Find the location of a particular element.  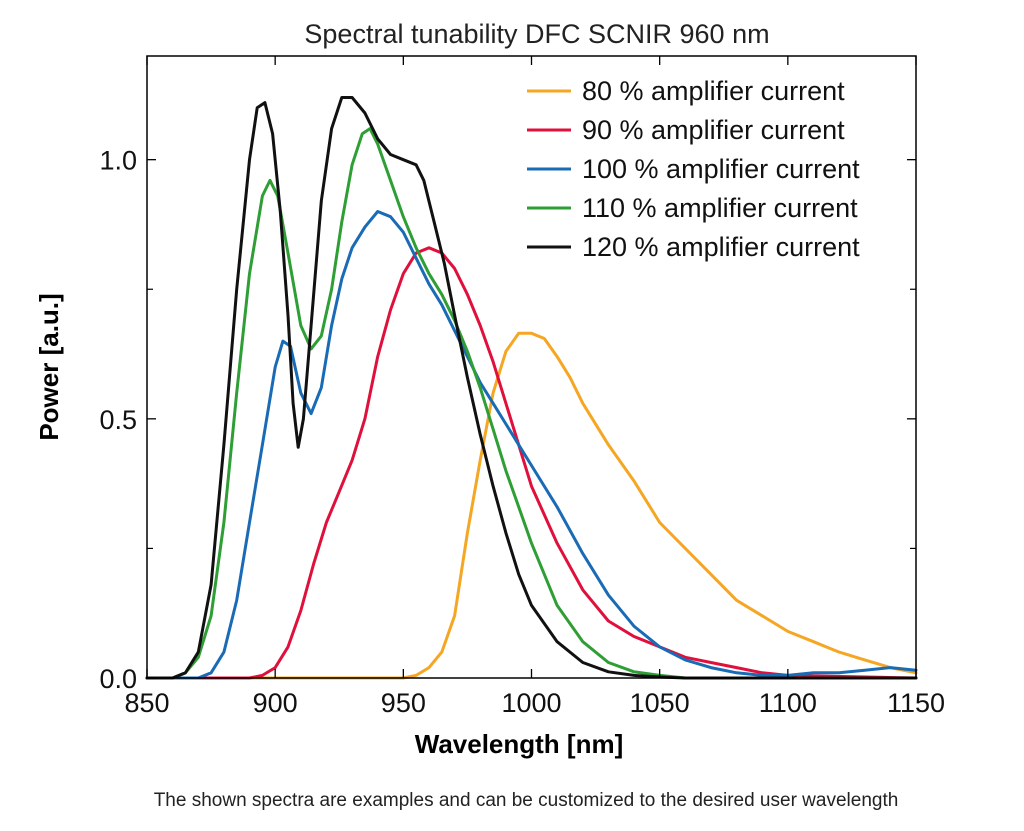

x-tick-label: 1100 is located at coordinates (788, 703).